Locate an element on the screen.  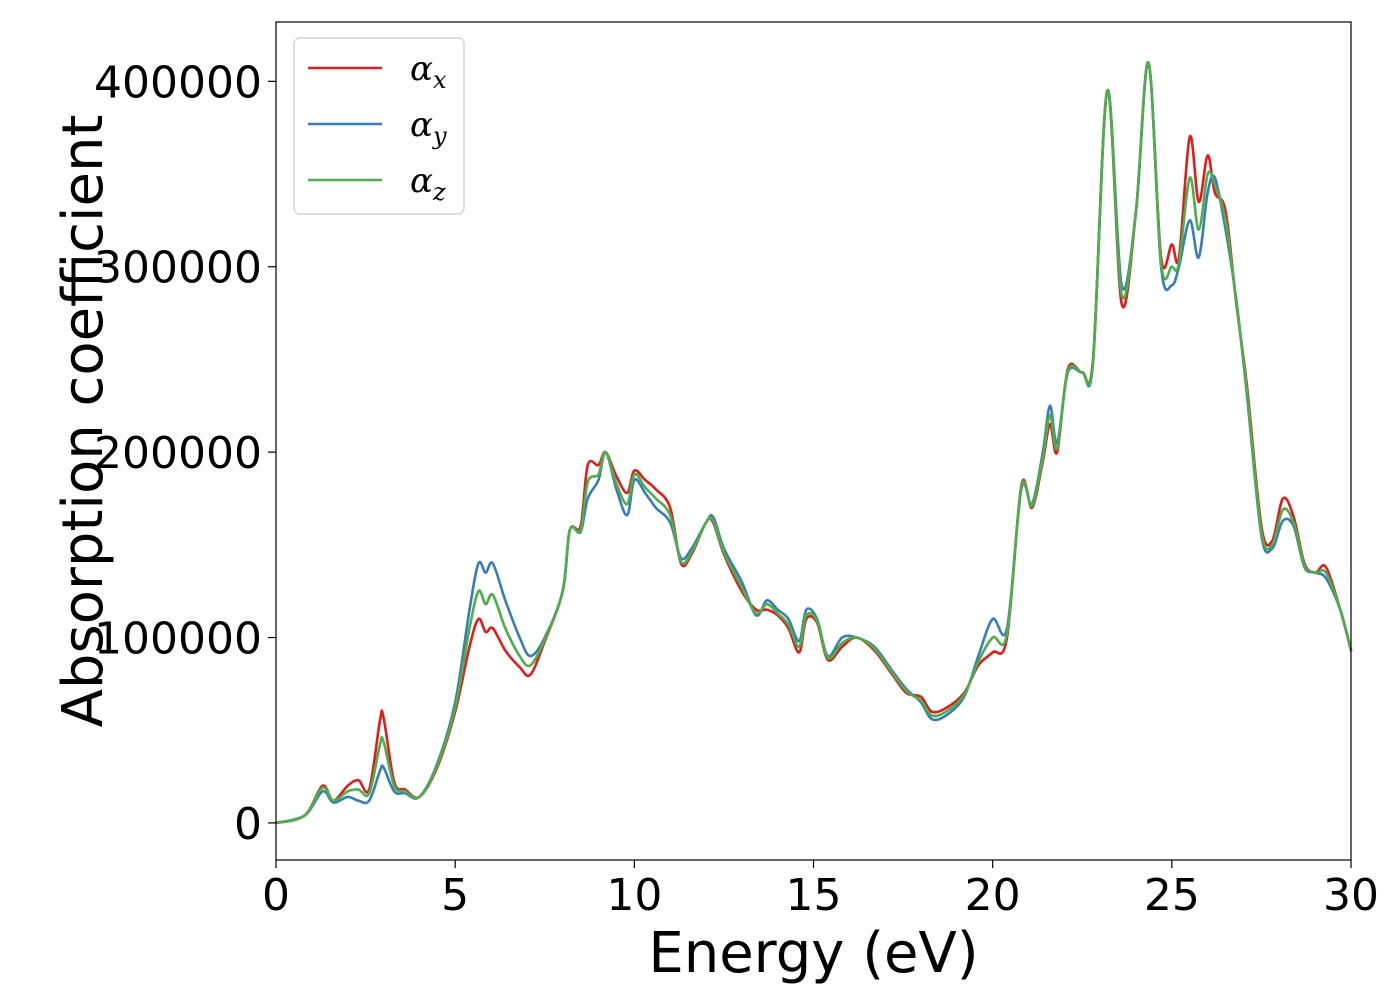
legend: αx αy αz is located at coordinates (379, 126).